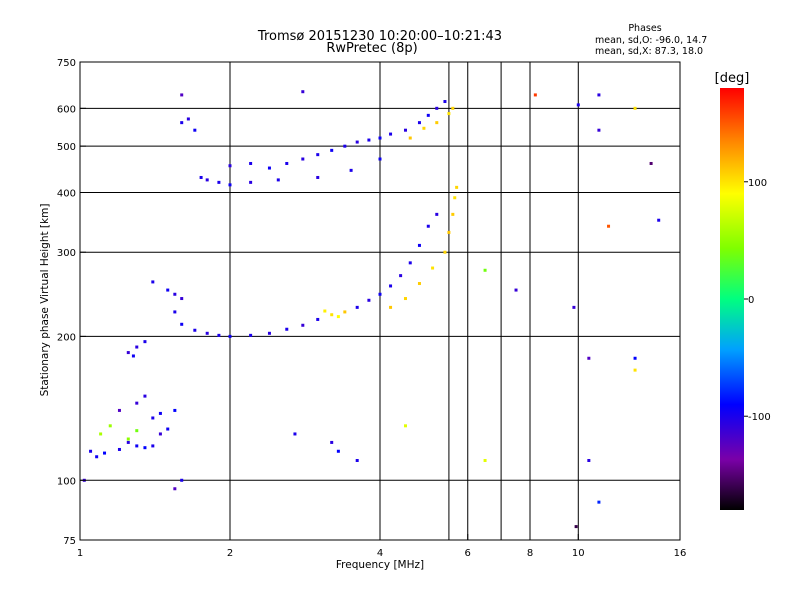  What do you see at coordinates (757, 300) in the screenshot?
I see `colorbar-ticks: 100 0 -100` at bounding box center [757, 300].